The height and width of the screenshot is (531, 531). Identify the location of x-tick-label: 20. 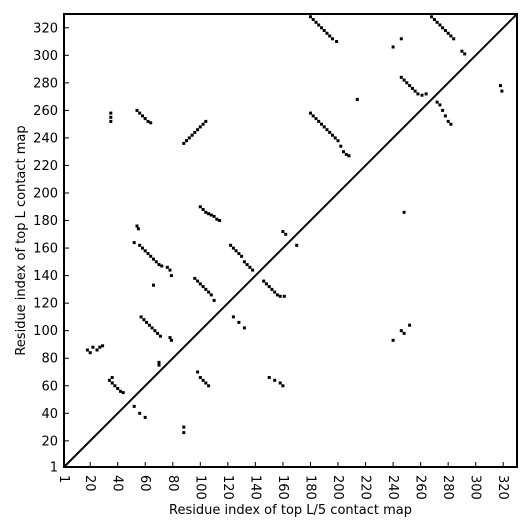
(89, 483).